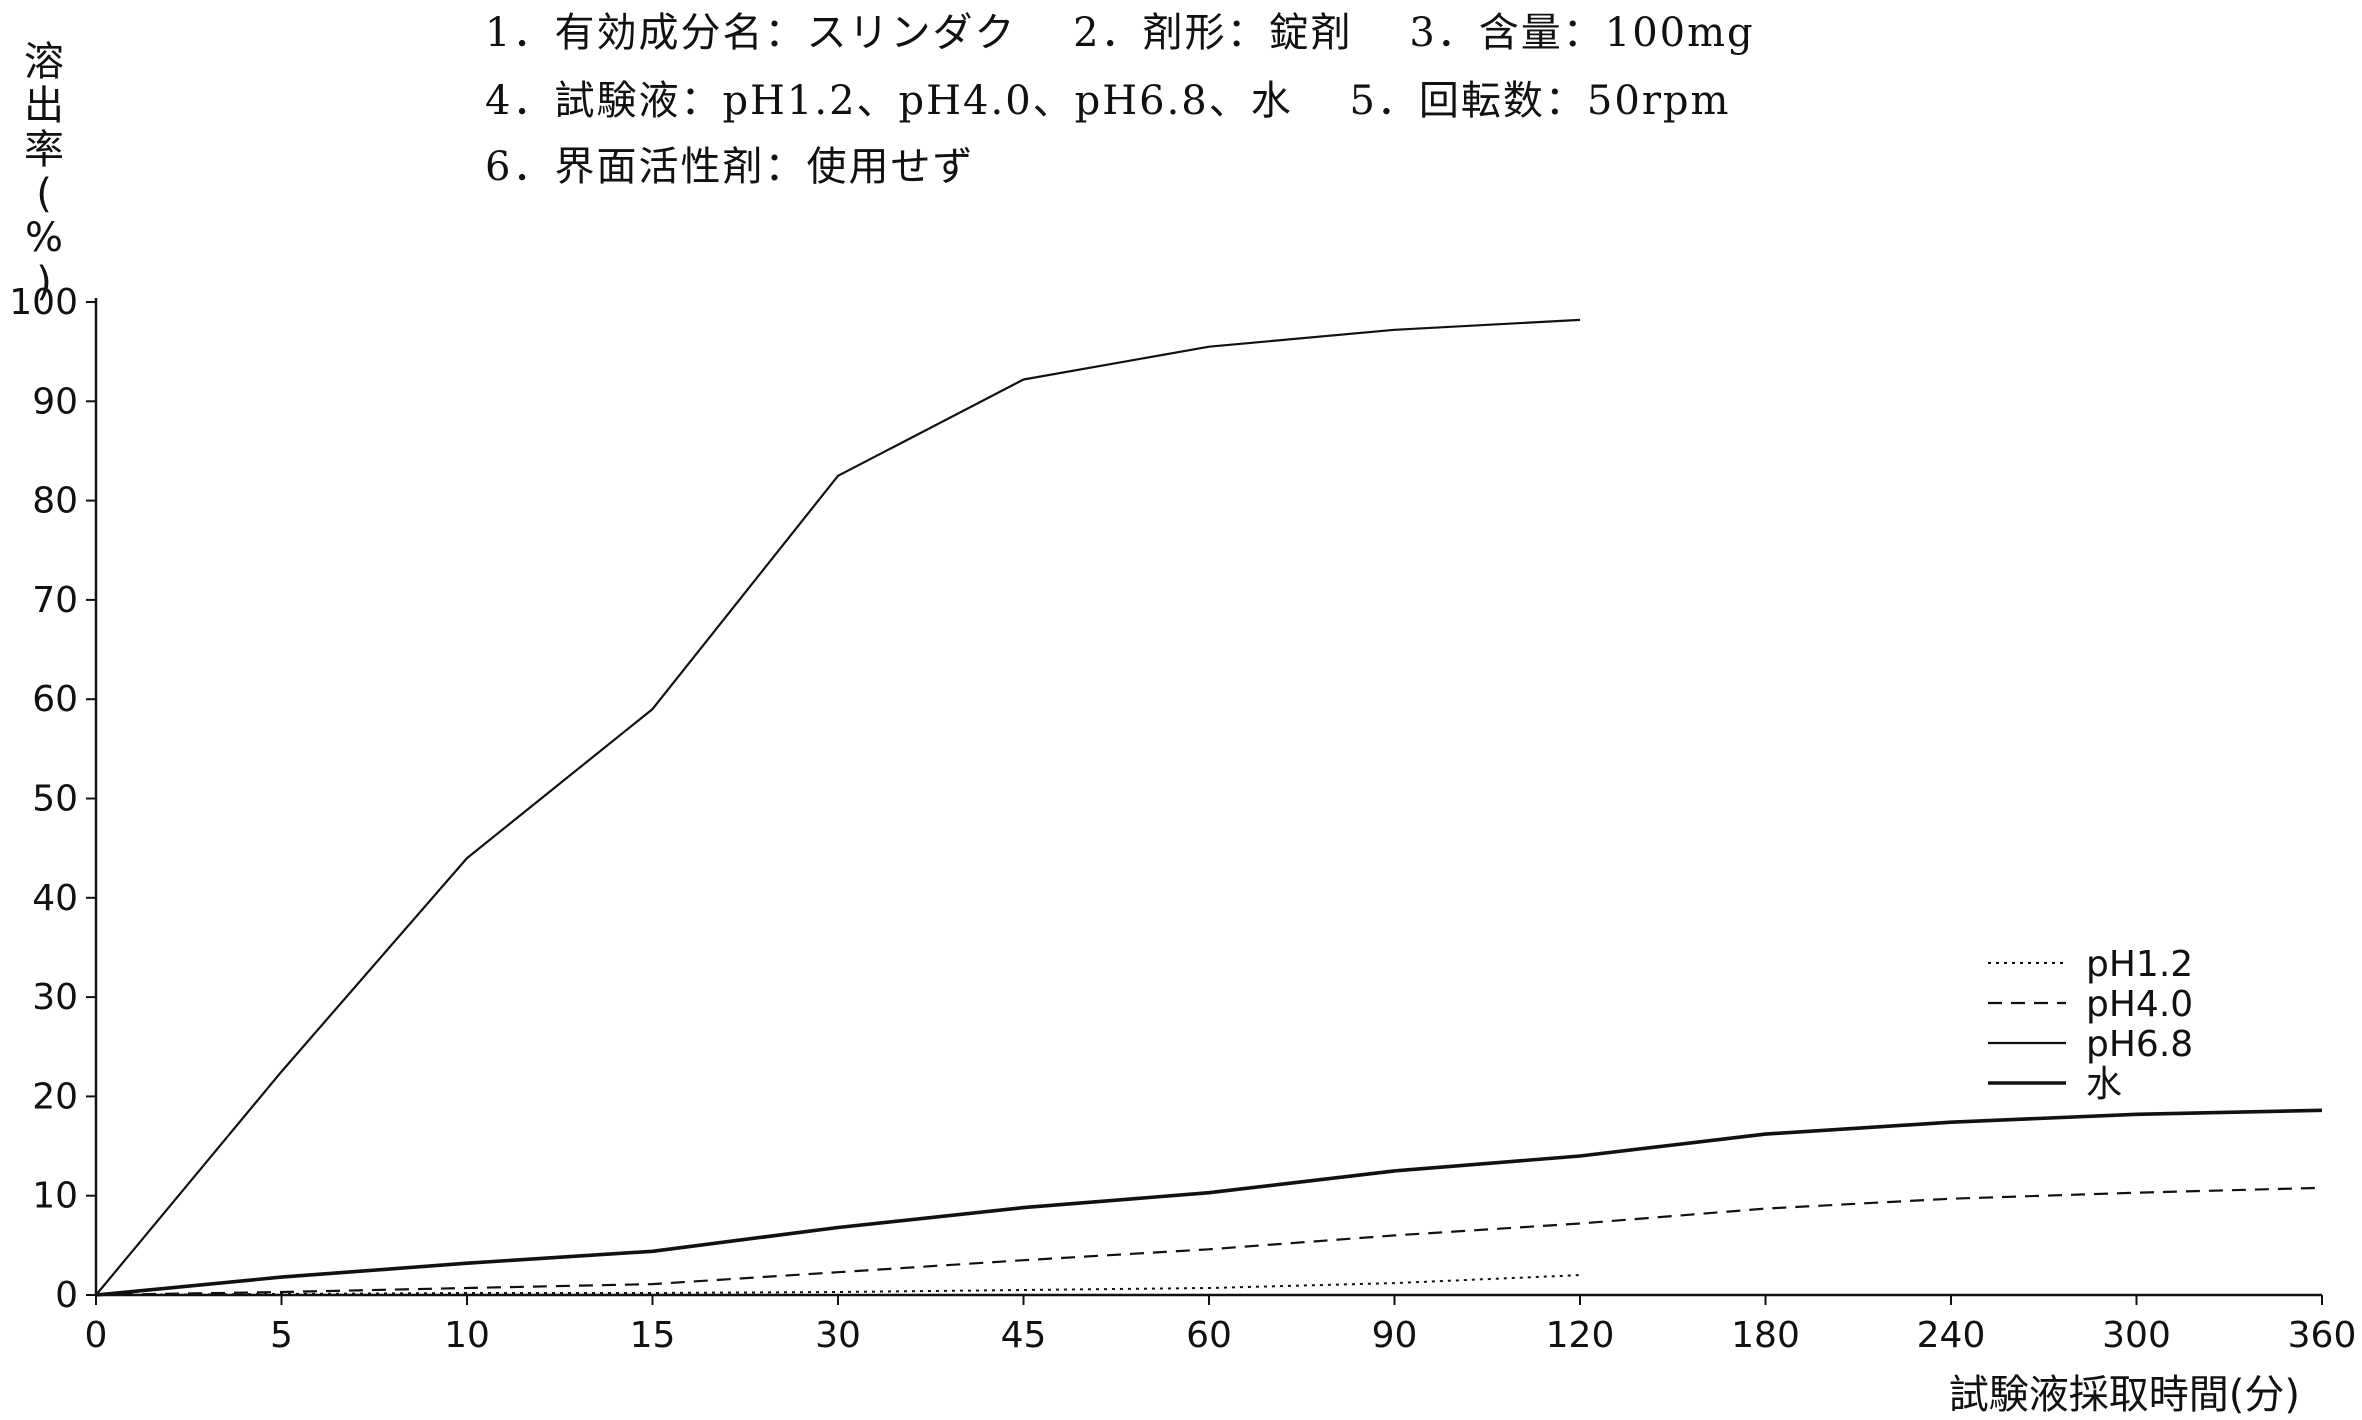  What do you see at coordinates (55, 1096) in the screenshot?
I see `y-tick-label: 20` at bounding box center [55, 1096].